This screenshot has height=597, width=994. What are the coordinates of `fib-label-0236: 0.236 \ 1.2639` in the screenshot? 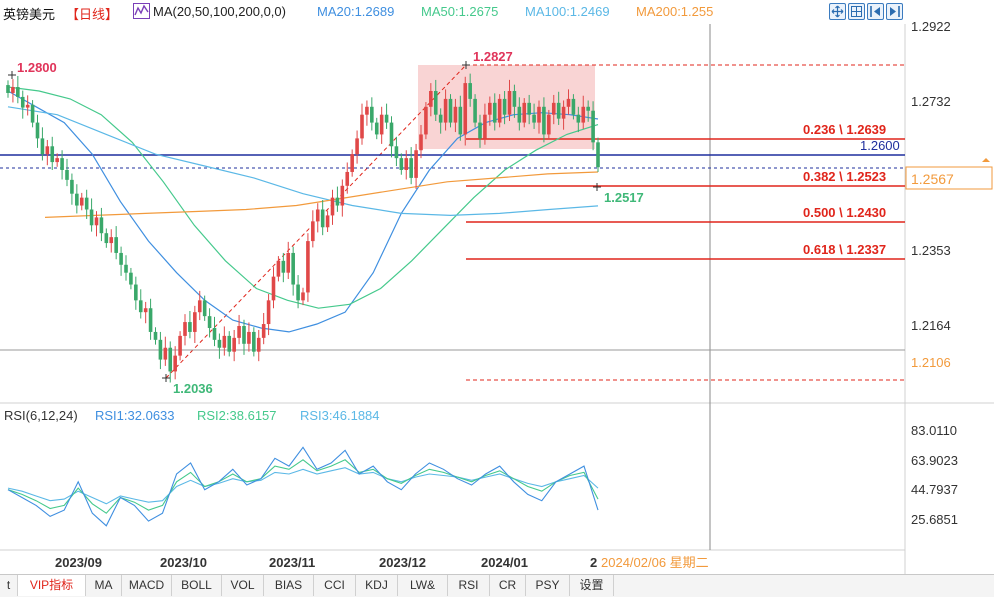 It's located at (844, 129).